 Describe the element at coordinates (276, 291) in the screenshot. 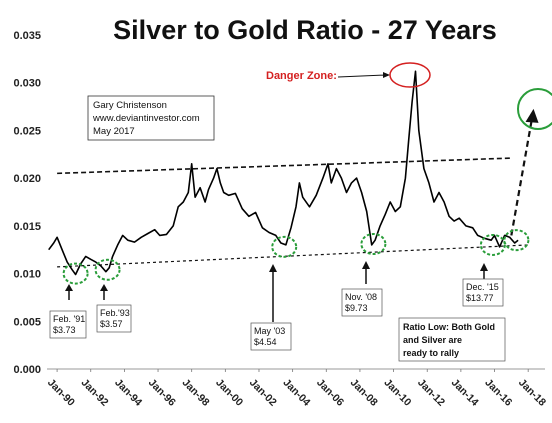

I see `callout-arrows` at that location.